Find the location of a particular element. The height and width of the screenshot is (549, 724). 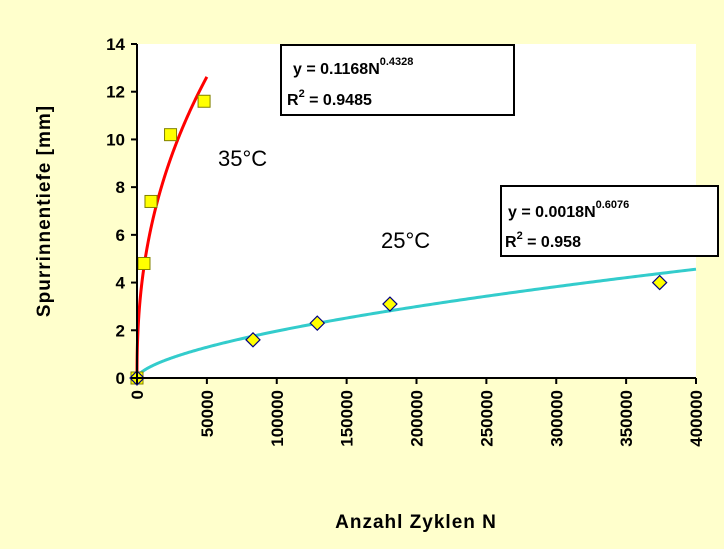

series-label-35c: 35°C is located at coordinates (242, 158).